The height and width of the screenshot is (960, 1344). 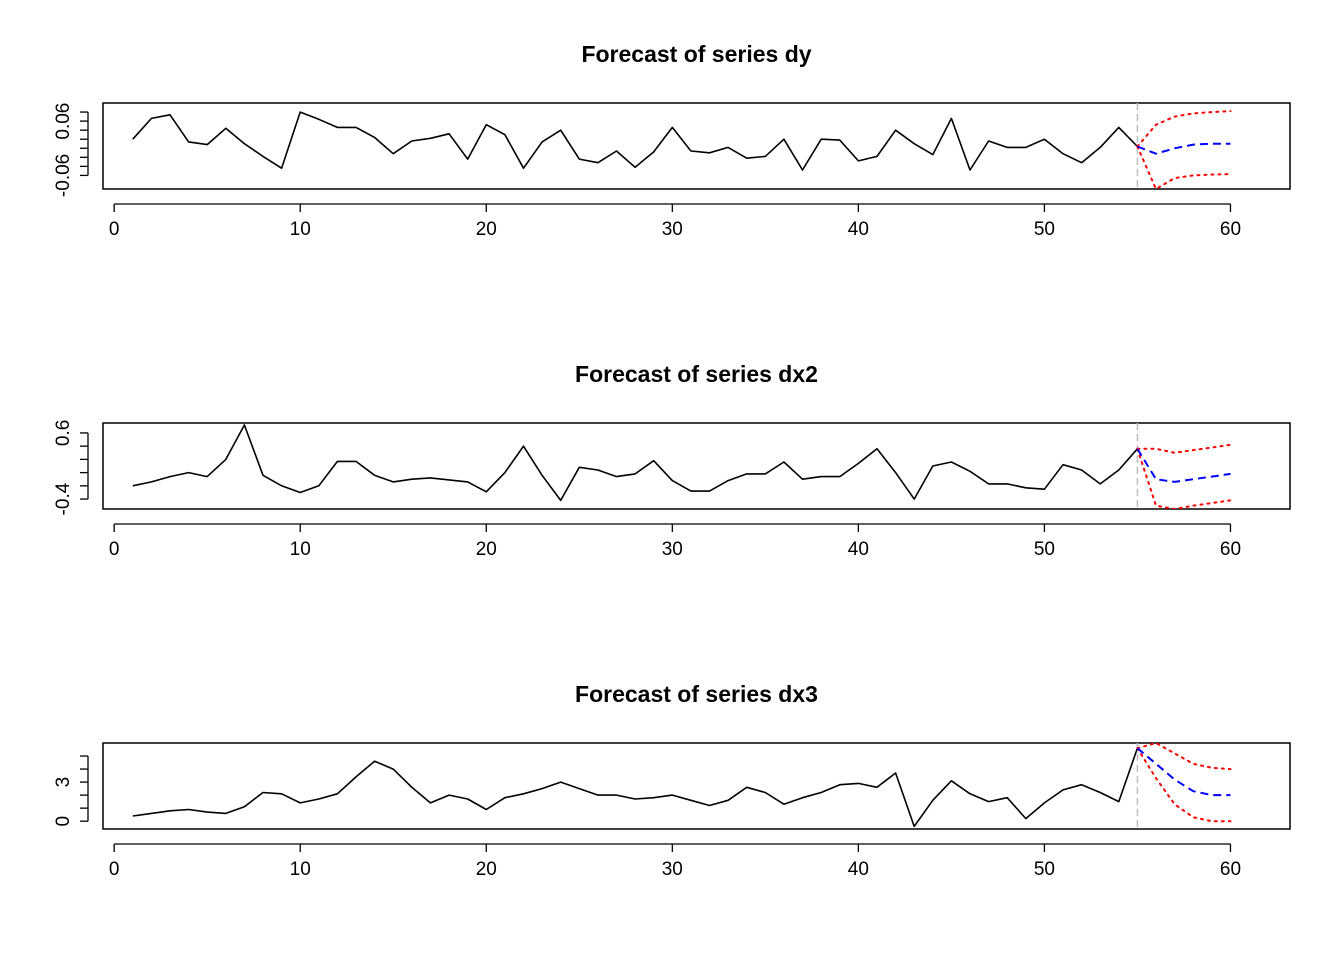 I want to click on y-tick-label: 0, so click(x=63, y=821).